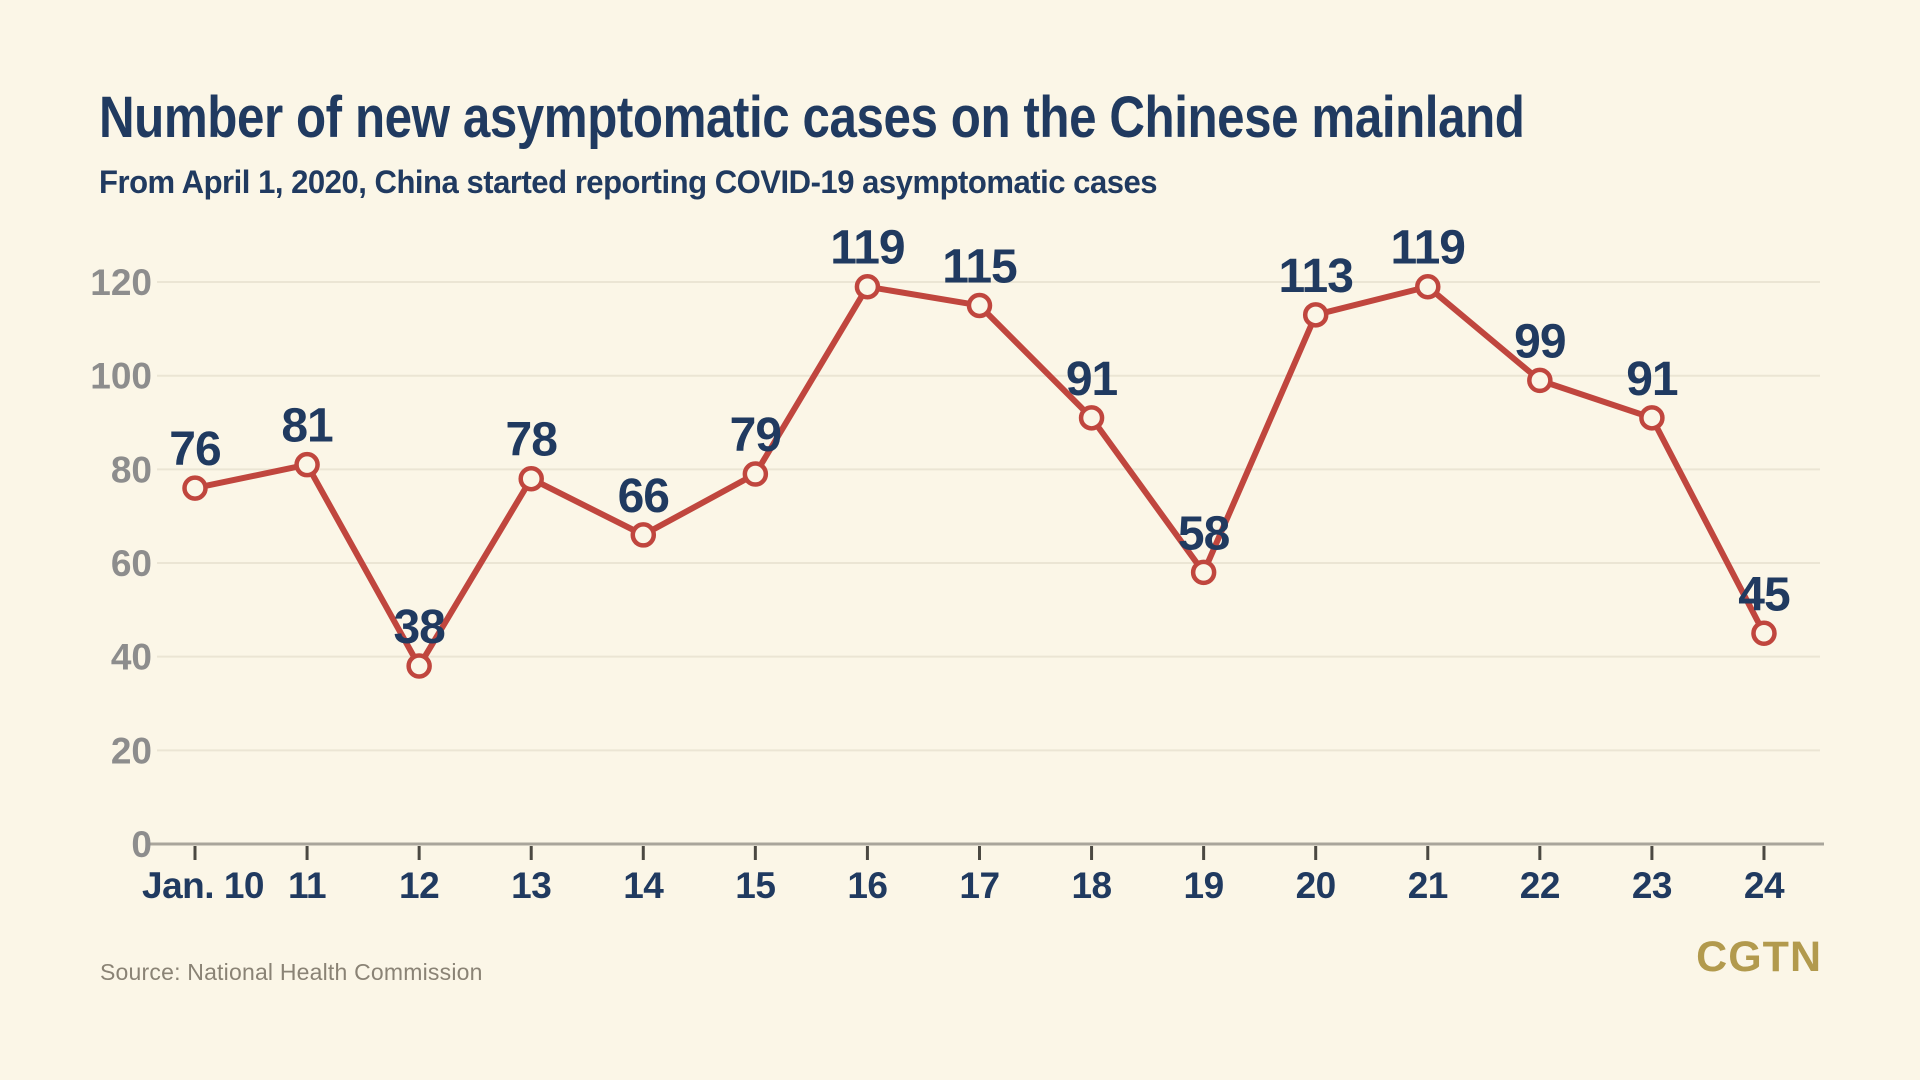  Describe the element at coordinates (1204, 533) in the screenshot. I see `data-point-label: 58` at that location.